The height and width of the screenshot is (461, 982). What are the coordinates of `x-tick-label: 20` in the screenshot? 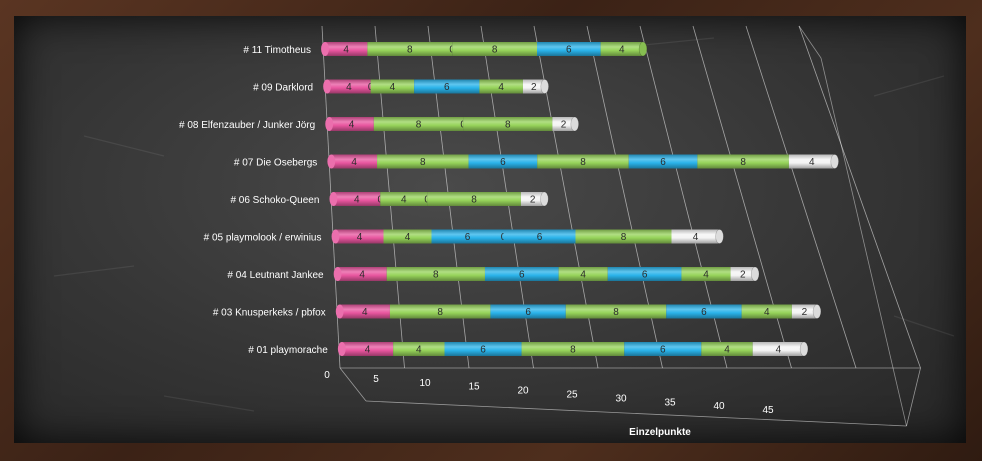 It's located at (523, 391).